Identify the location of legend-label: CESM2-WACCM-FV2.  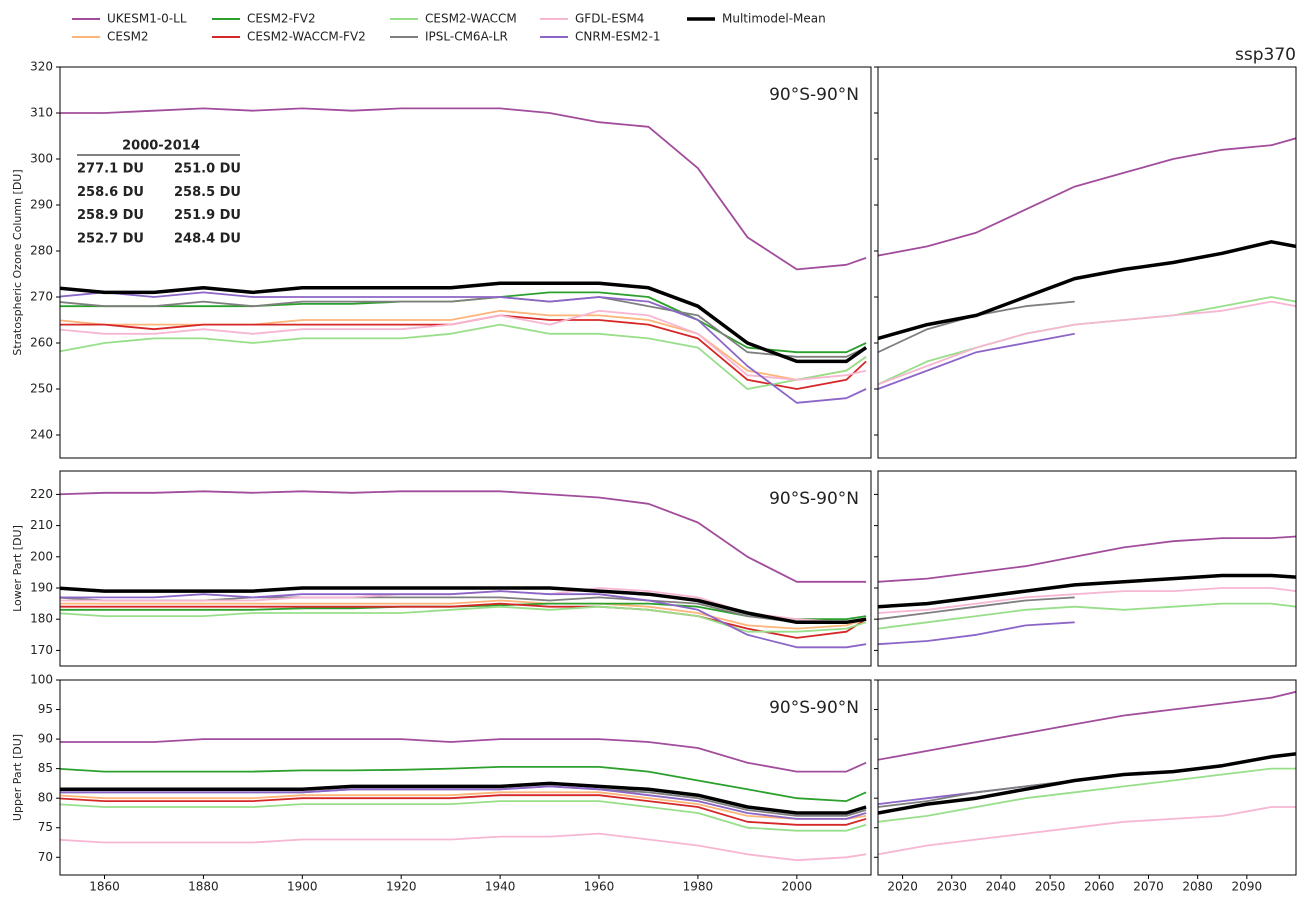
(306, 37).